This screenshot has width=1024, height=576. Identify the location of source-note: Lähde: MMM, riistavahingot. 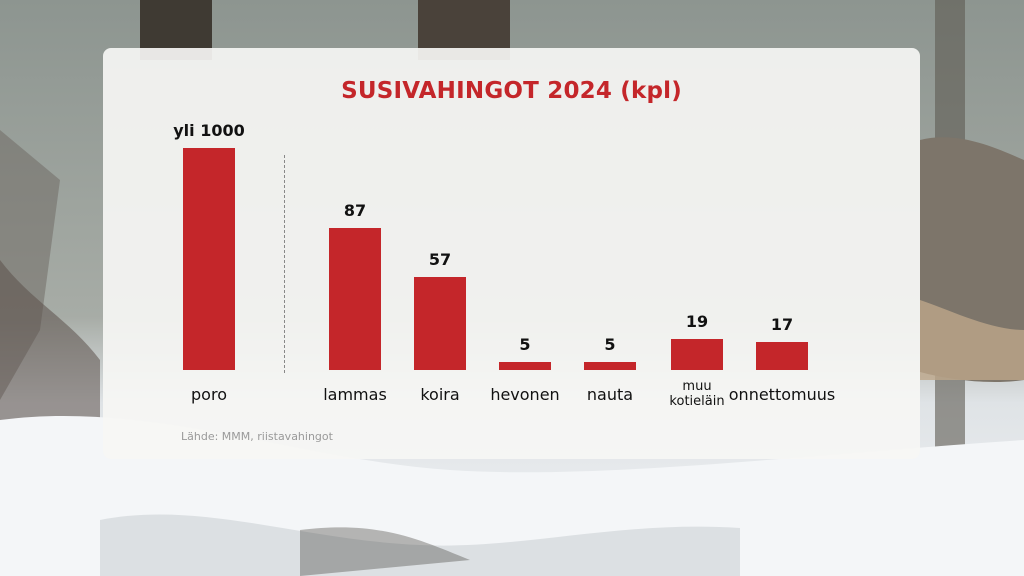
(257, 436).